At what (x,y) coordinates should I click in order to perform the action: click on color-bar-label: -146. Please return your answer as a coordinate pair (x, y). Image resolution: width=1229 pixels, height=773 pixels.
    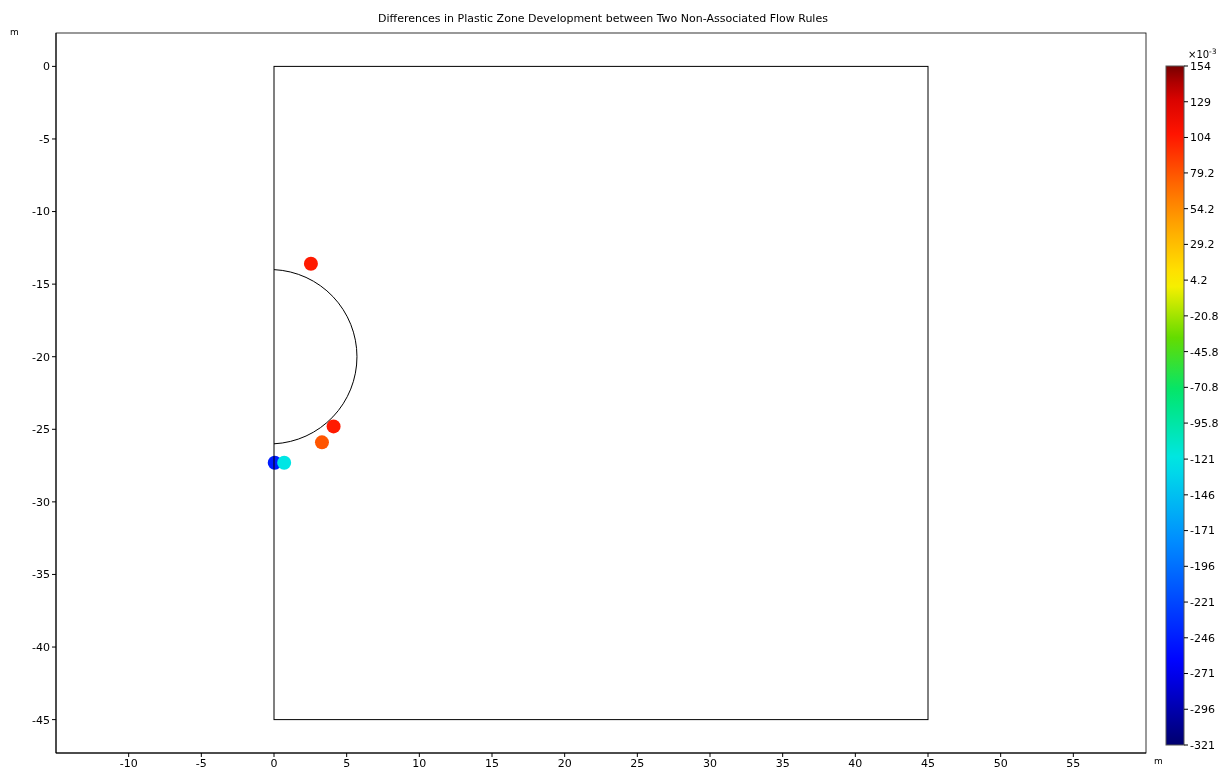
    Looking at the image, I should click on (1202, 495).